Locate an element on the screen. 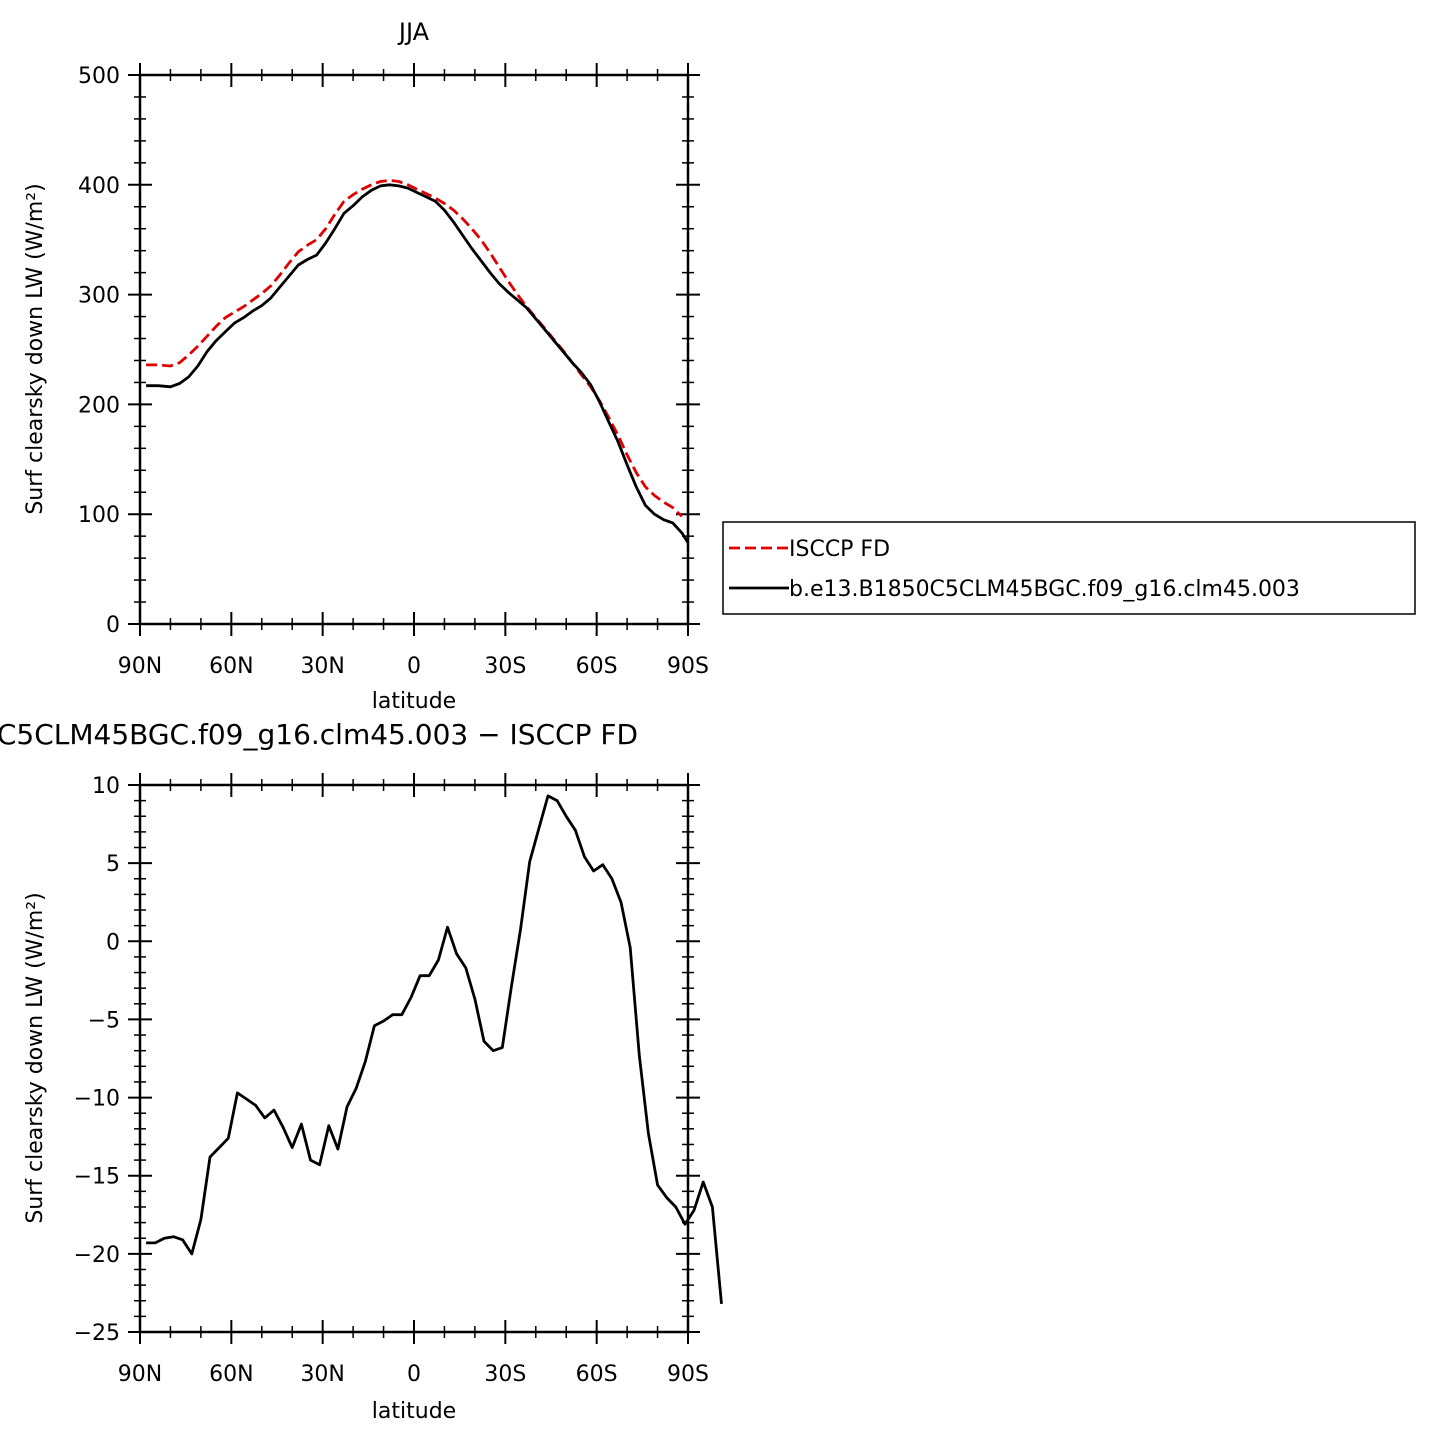 This screenshot has height=1435, width=1435. top-x-tick-label: 0 is located at coordinates (414, 666).